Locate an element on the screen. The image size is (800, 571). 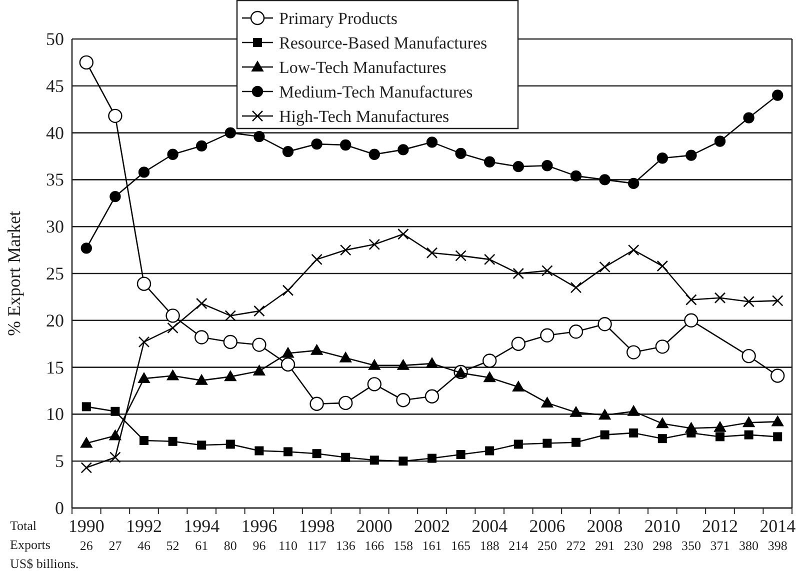
y-tick-label: 35 is located at coordinates (55, 180).